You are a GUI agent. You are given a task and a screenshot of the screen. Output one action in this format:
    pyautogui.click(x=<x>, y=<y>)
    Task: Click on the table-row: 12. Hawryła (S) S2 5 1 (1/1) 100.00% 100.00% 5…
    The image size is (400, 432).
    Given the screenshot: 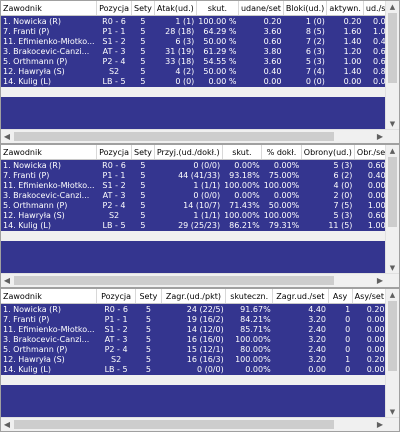 What is the action you would take?
    pyautogui.click(x=194, y=216)
    